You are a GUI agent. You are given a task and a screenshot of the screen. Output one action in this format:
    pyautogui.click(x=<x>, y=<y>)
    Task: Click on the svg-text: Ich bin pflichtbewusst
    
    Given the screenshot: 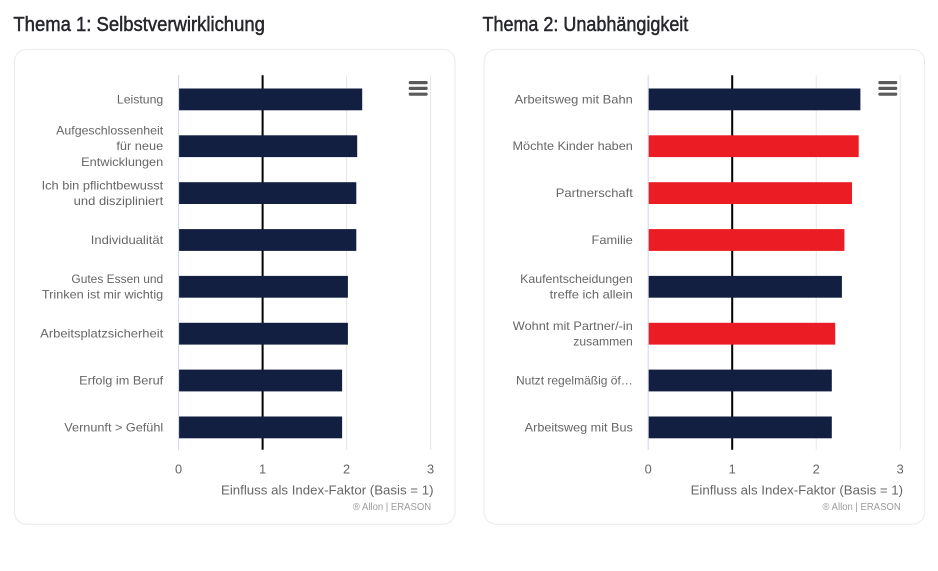 What is the action you would take?
    pyautogui.click(x=103, y=185)
    